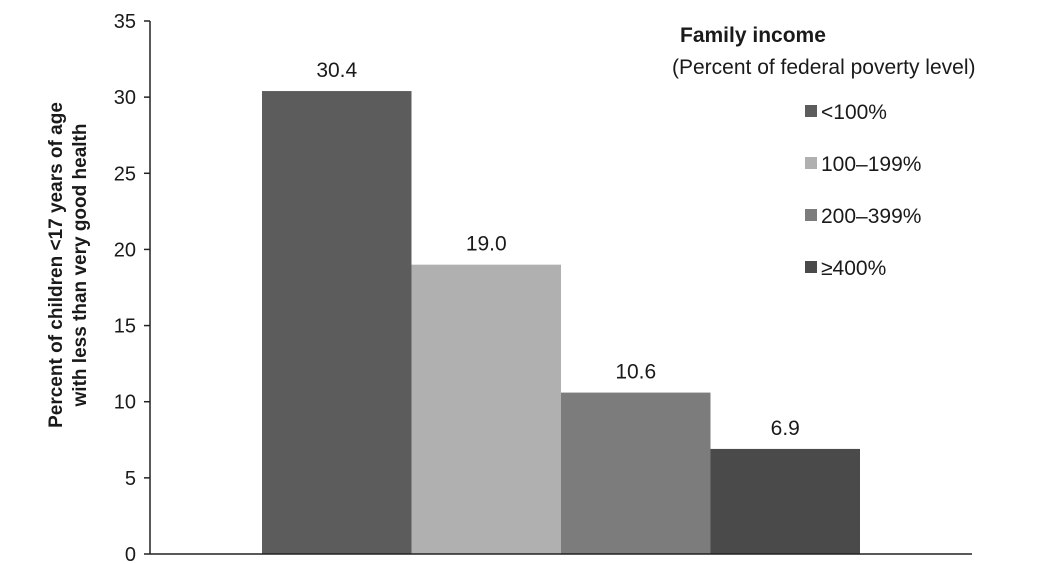 The height and width of the screenshot is (564, 1045). I want to click on y-tick-label: 25, so click(125, 174).